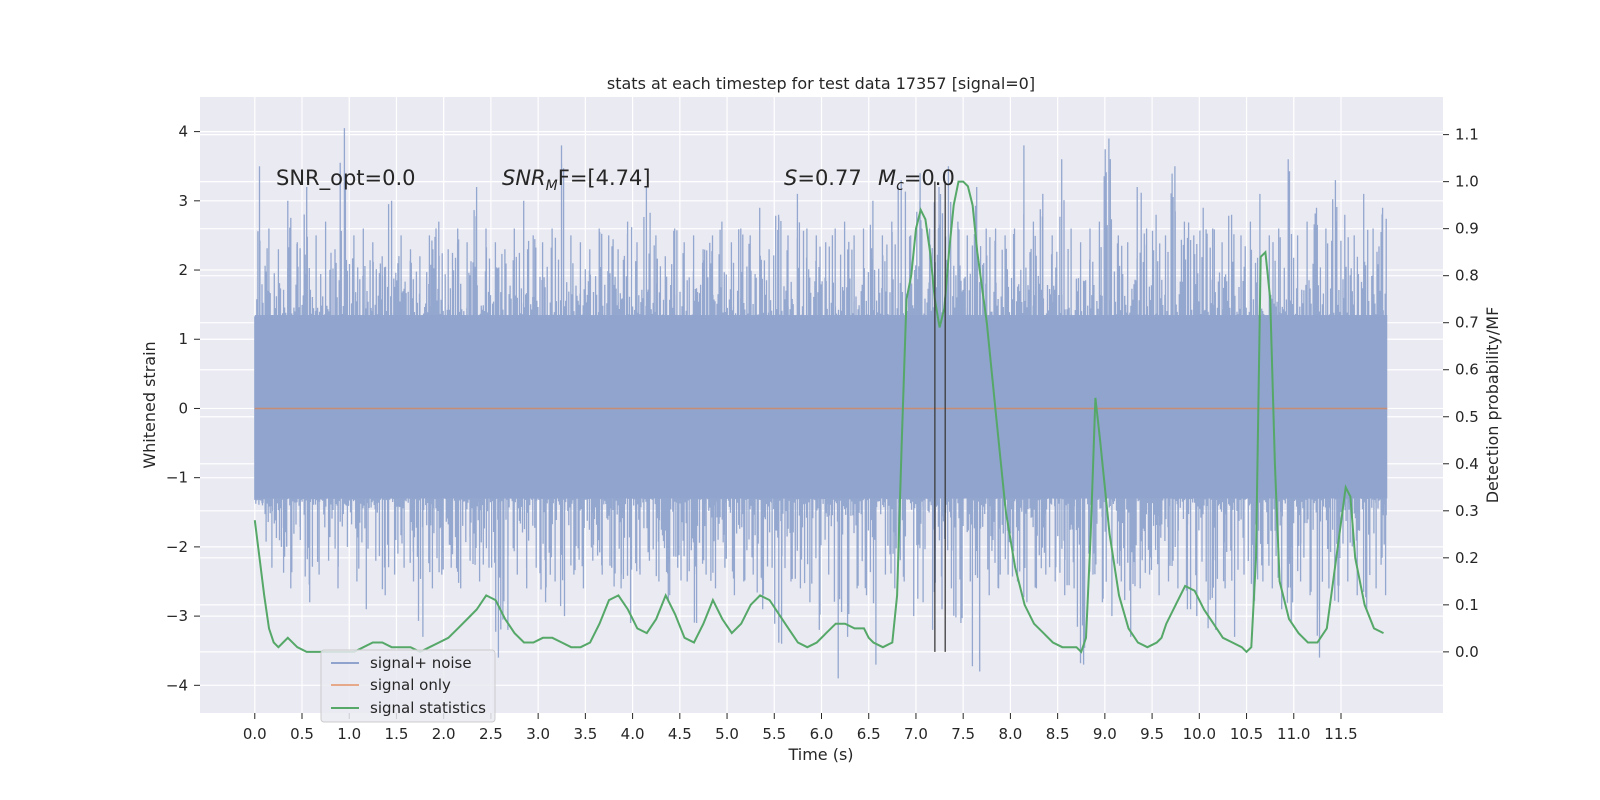  I want to click on snr-mf-annotation: SNRMF=[4.74], so click(576, 180).